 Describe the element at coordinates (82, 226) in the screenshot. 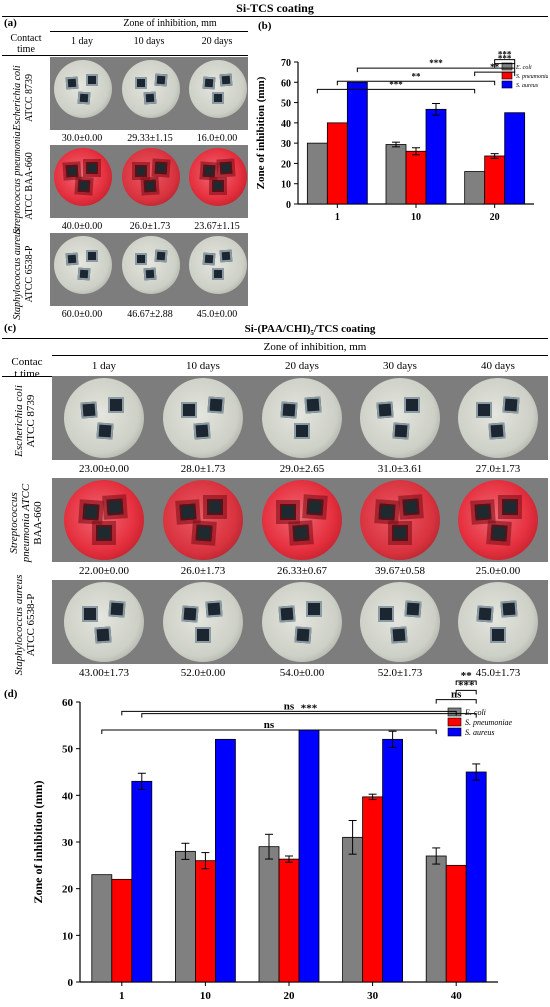

I see `zone-value: 40.0±0.00` at that location.